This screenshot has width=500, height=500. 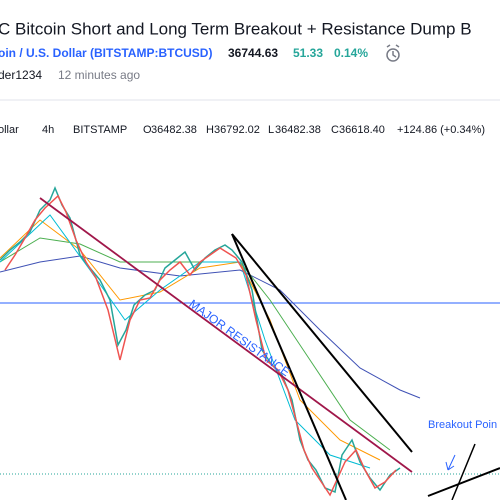 I want to click on legend-symbol: ollar, so click(x=9, y=130).